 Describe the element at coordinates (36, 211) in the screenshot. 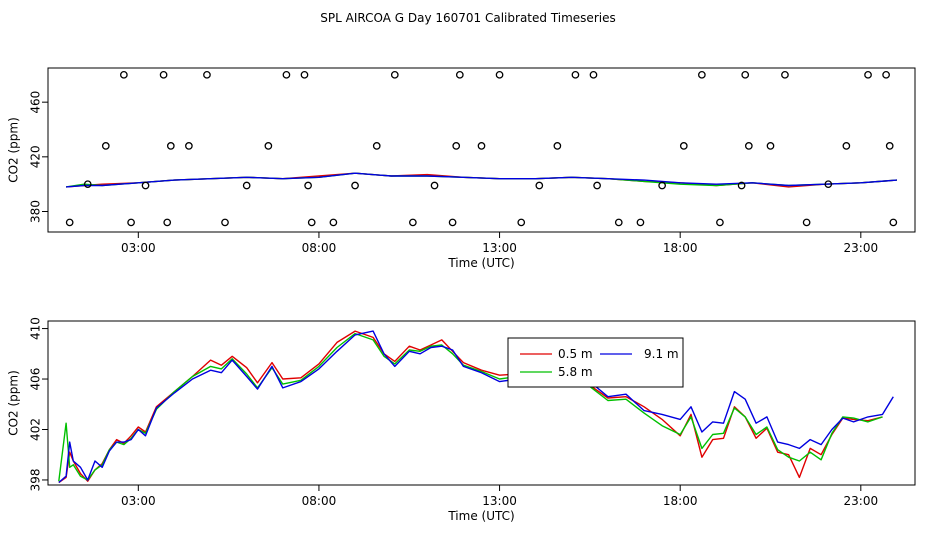

I see `y-tick-label: 380` at that location.